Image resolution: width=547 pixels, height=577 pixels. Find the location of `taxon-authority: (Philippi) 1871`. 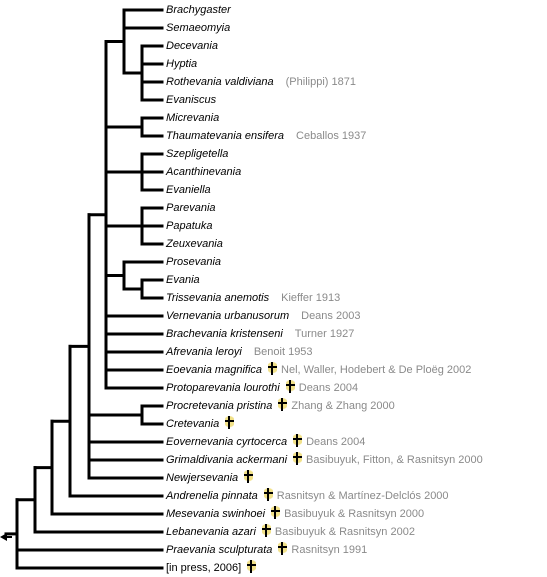

taxon-authority: (Philippi) 1871 is located at coordinates (320, 82).